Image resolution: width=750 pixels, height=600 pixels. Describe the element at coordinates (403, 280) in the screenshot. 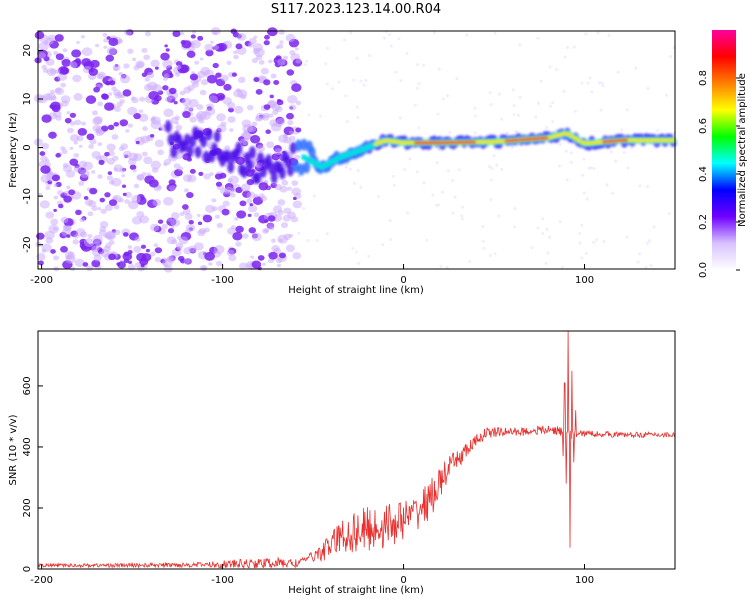

I see `x-tick-label: 0` at that location.